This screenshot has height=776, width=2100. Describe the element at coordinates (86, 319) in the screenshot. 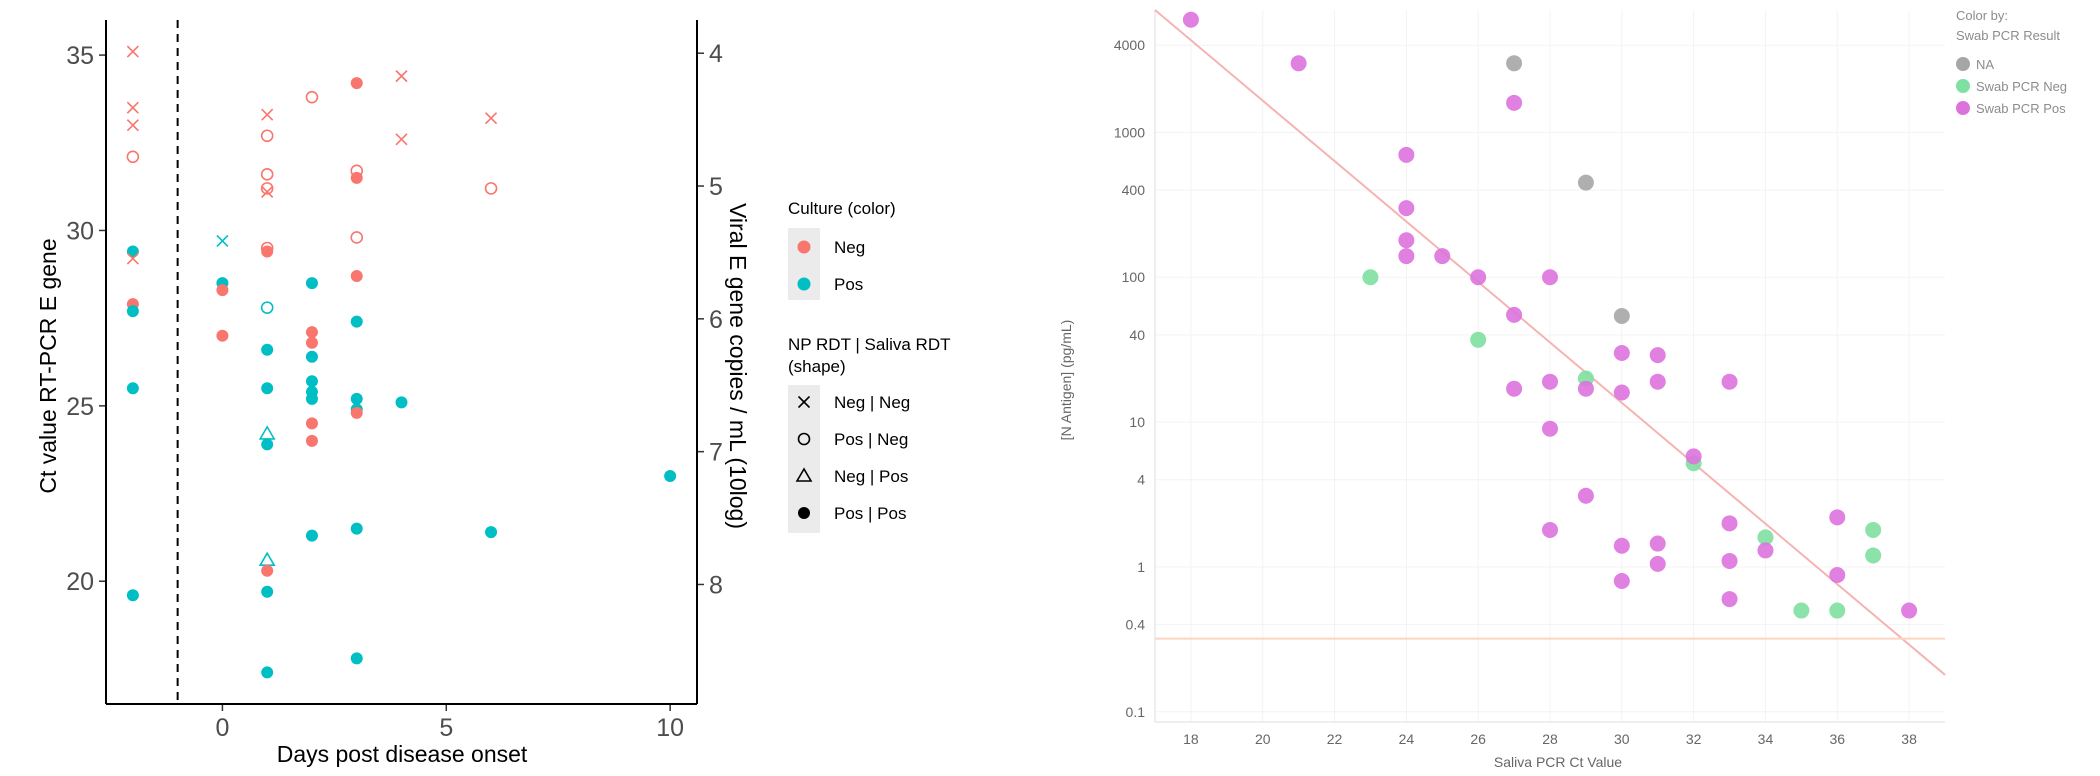

I see `left-y-ticks: 20 25 30 35` at that location.